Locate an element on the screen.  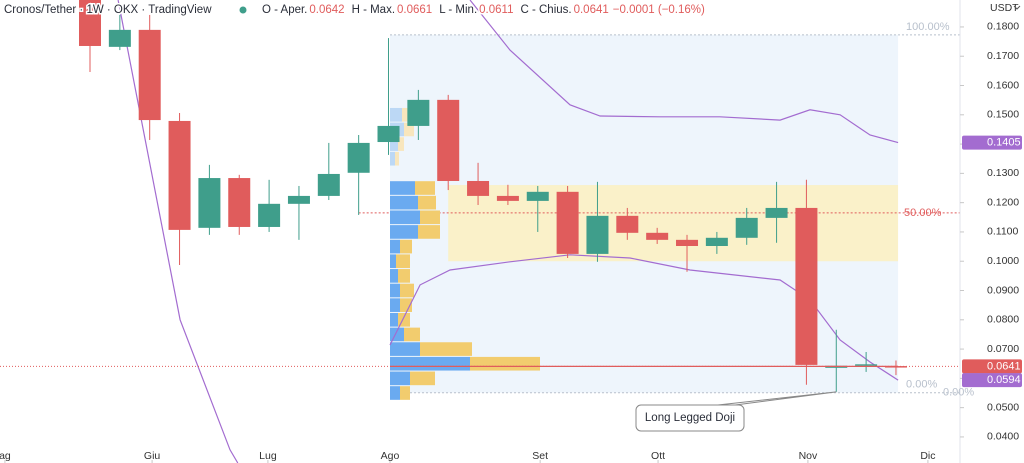
ohlc-value: 0.0661 is located at coordinates (414, 10).